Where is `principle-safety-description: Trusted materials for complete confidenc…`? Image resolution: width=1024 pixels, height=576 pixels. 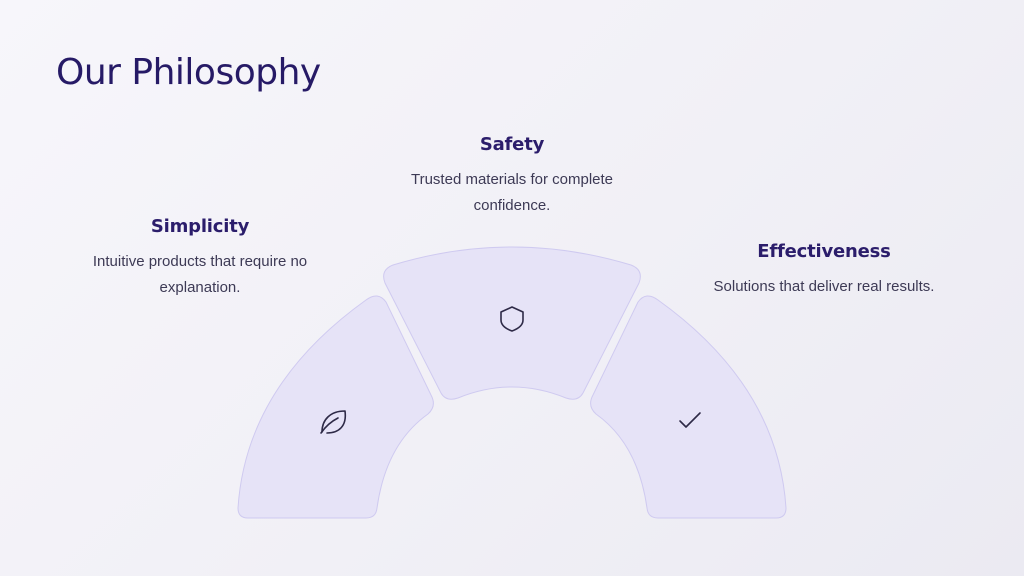
principle-safety-description: Trusted materials for complete confidenc… is located at coordinates (512, 192).